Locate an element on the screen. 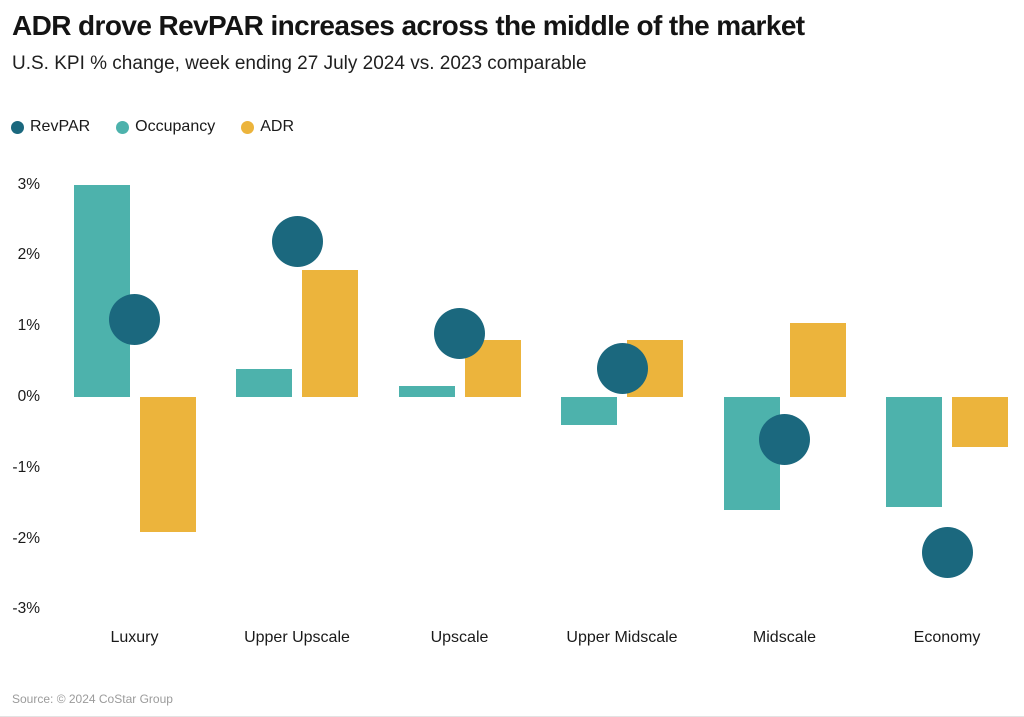  legend-item-revpar: RevPAR is located at coordinates (50, 127).